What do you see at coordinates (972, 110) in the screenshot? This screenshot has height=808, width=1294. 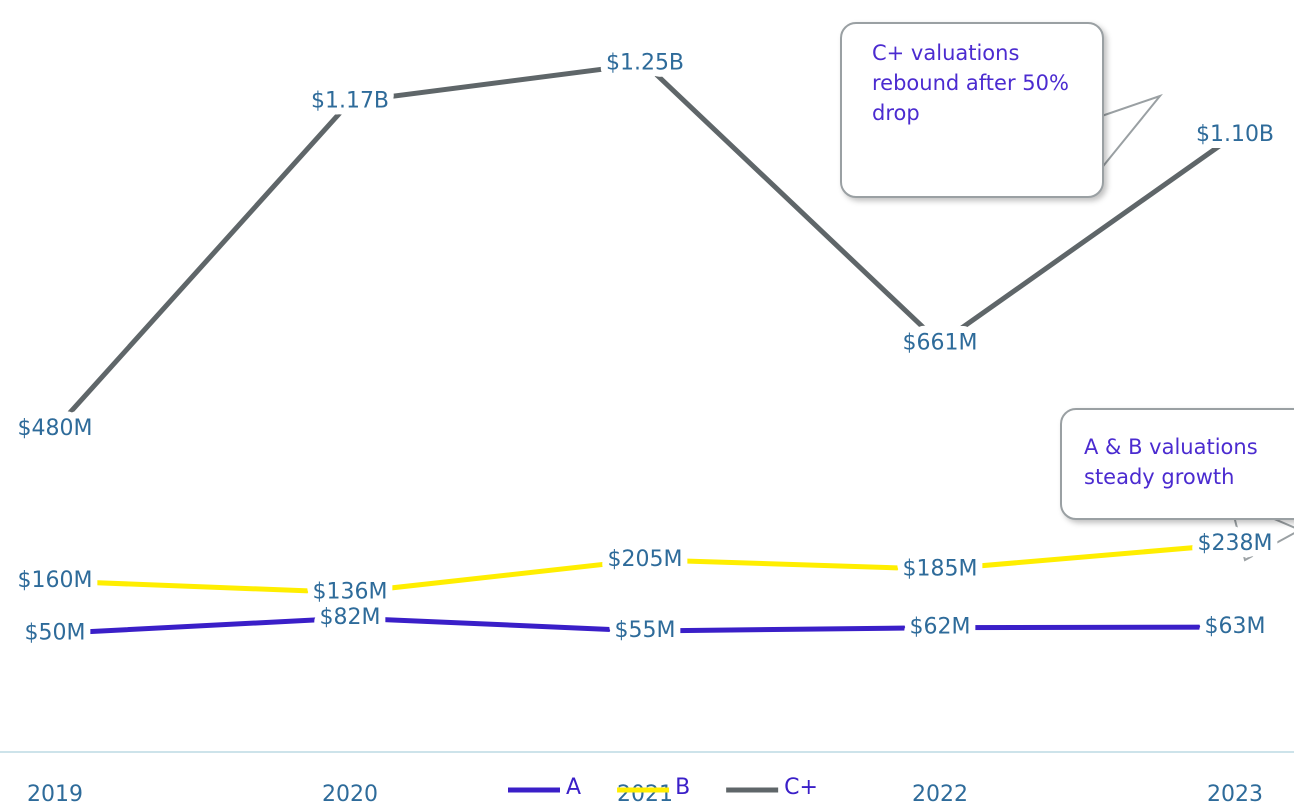 I see `annotation: C+ valuations rebound after 50% drop` at bounding box center [972, 110].